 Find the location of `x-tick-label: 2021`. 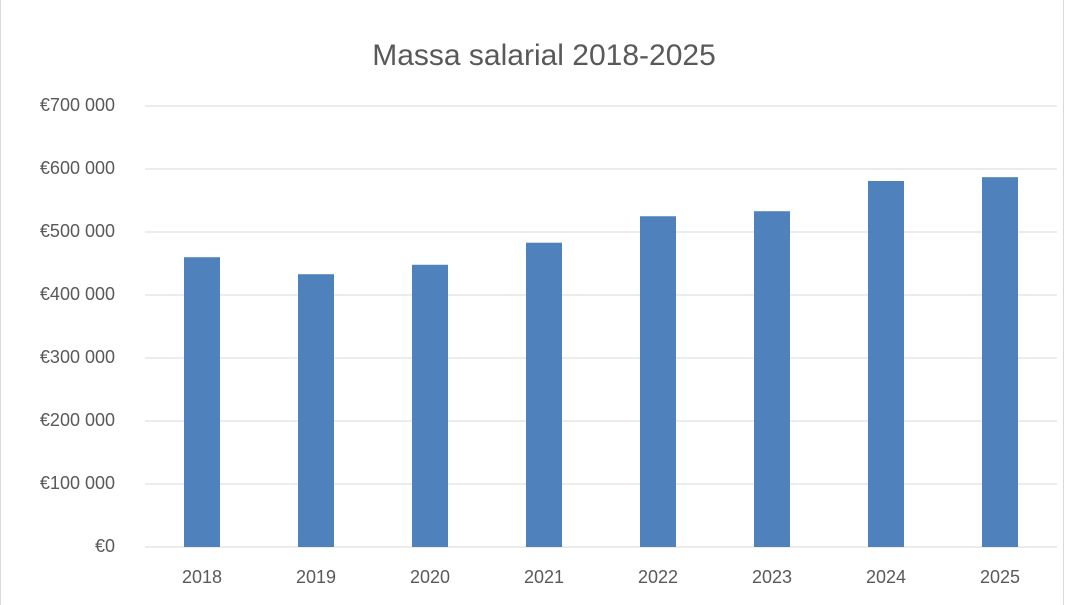

x-tick-label: 2021 is located at coordinates (544, 577).